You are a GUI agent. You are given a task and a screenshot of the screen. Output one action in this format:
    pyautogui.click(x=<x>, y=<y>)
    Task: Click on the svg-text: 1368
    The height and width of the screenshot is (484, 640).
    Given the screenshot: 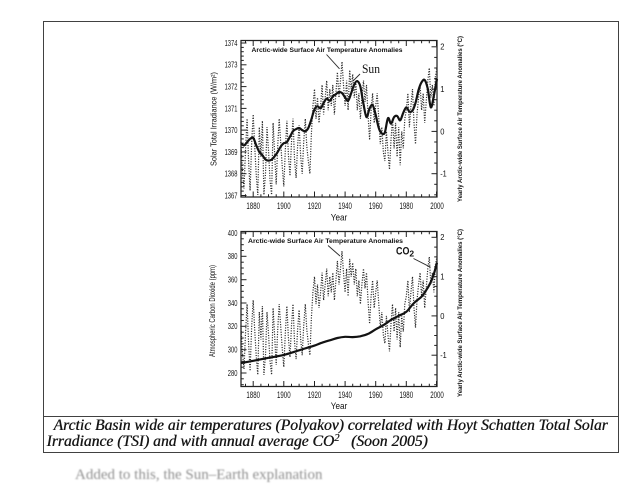 What is the action you would take?
    pyautogui.click(x=231, y=174)
    